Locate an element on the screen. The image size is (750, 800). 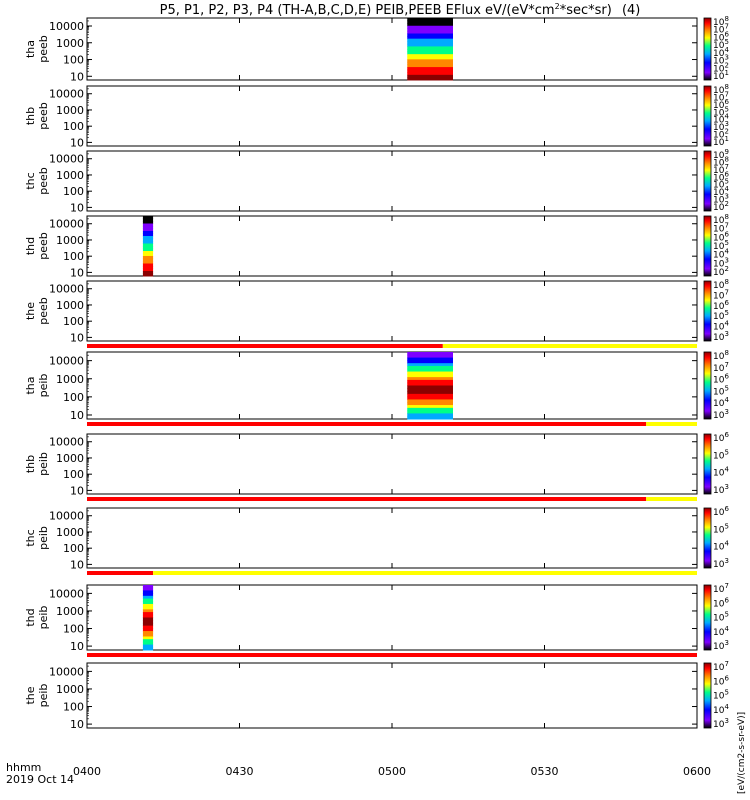
x-tick-label: 0430 is located at coordinates (240, 771).